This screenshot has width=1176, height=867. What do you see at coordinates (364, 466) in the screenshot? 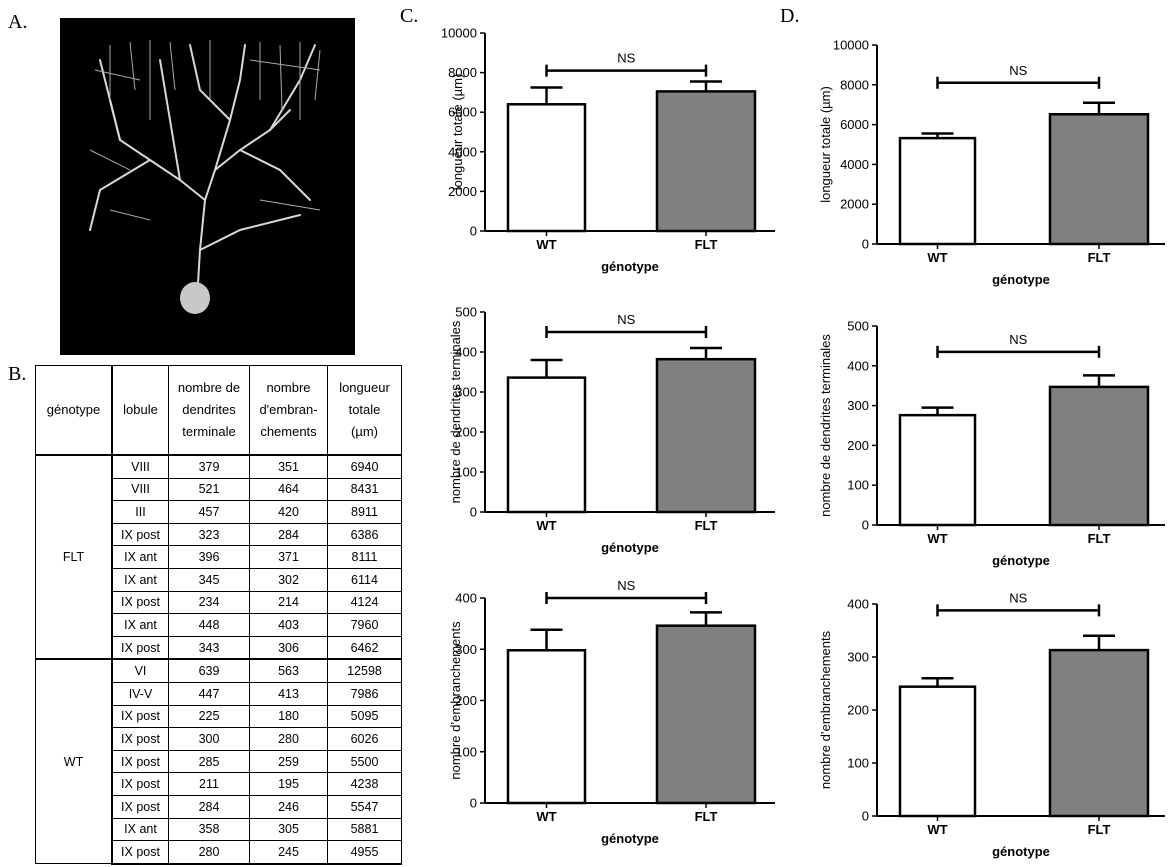
I see `table-cell: 6940` at bounding box center [364, 466].